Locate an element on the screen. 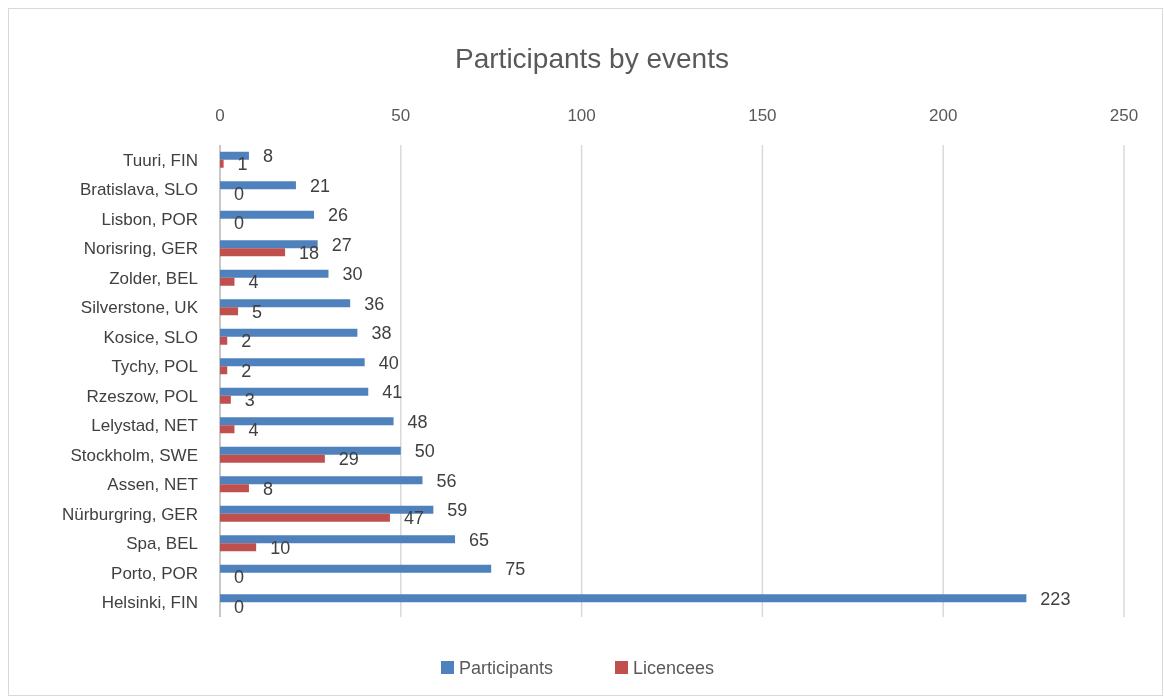 The image size is (1164, 697). data-label: 36 is located at coordinates (374, 303).